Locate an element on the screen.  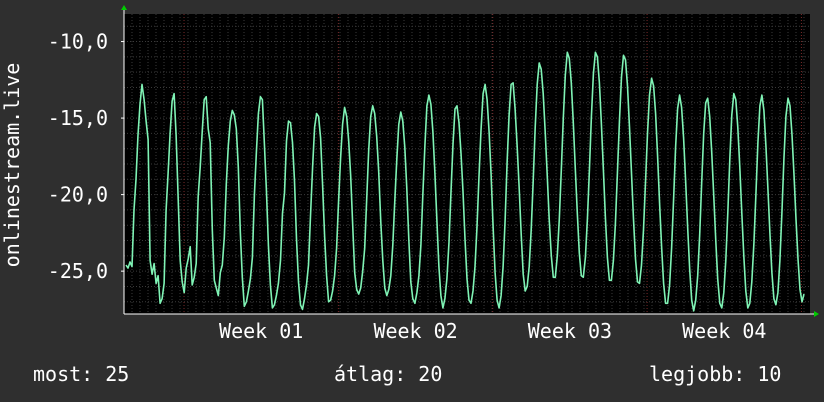
y-axis-arrow is located at coordinates (124, 7).